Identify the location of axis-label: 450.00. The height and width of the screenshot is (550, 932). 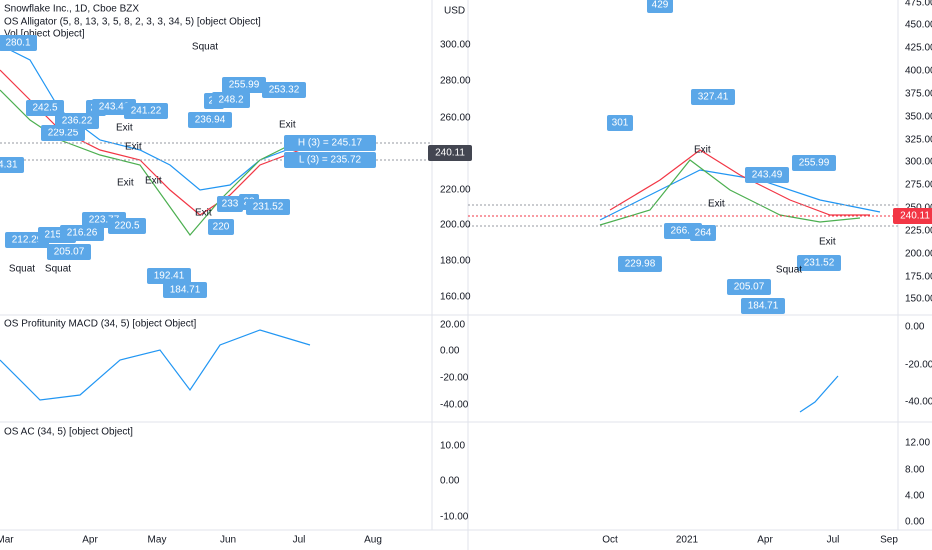
(918, 25).